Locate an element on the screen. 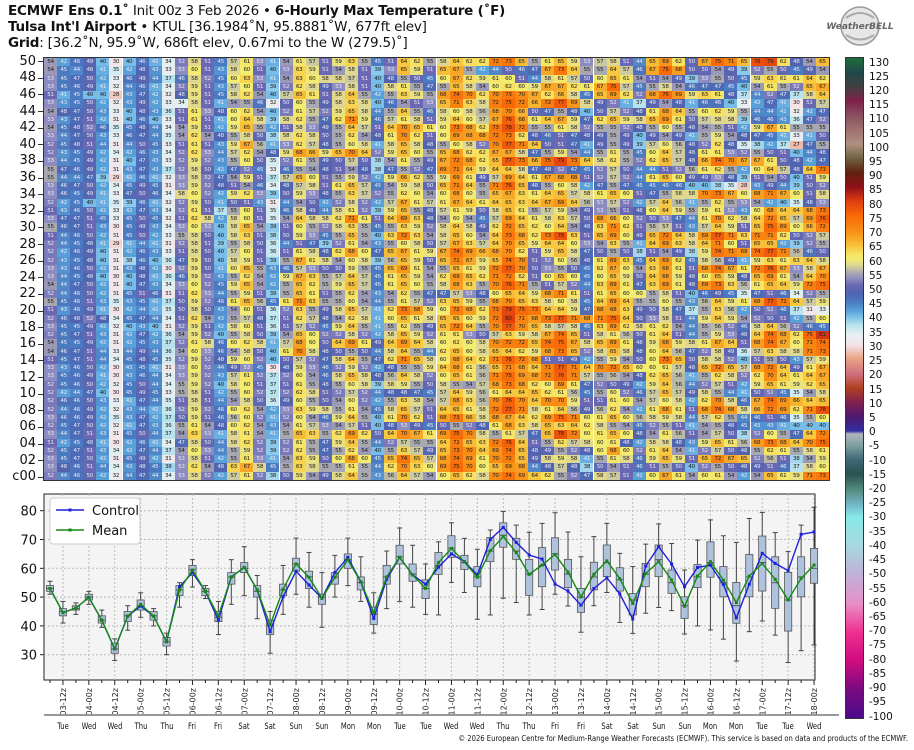 Image resolution: width=914 pixels, height=750 pixels. member-cell: 43 is located at coordinates (64, 310).